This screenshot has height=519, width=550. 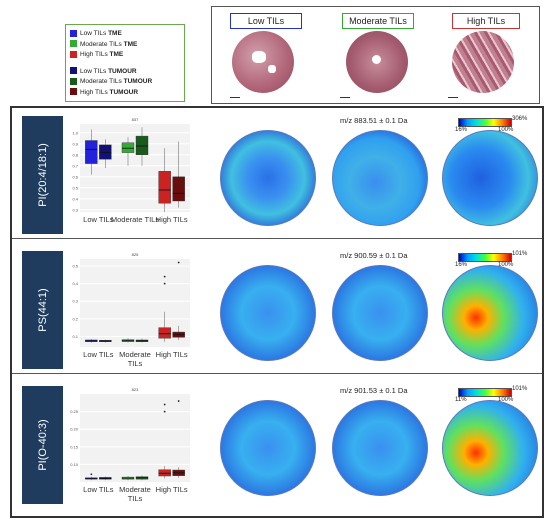 What do you see at coordinates (74, 411) in the screenshot?
I see `y-tick-label: 0.25` at bounding box center [74, 411].